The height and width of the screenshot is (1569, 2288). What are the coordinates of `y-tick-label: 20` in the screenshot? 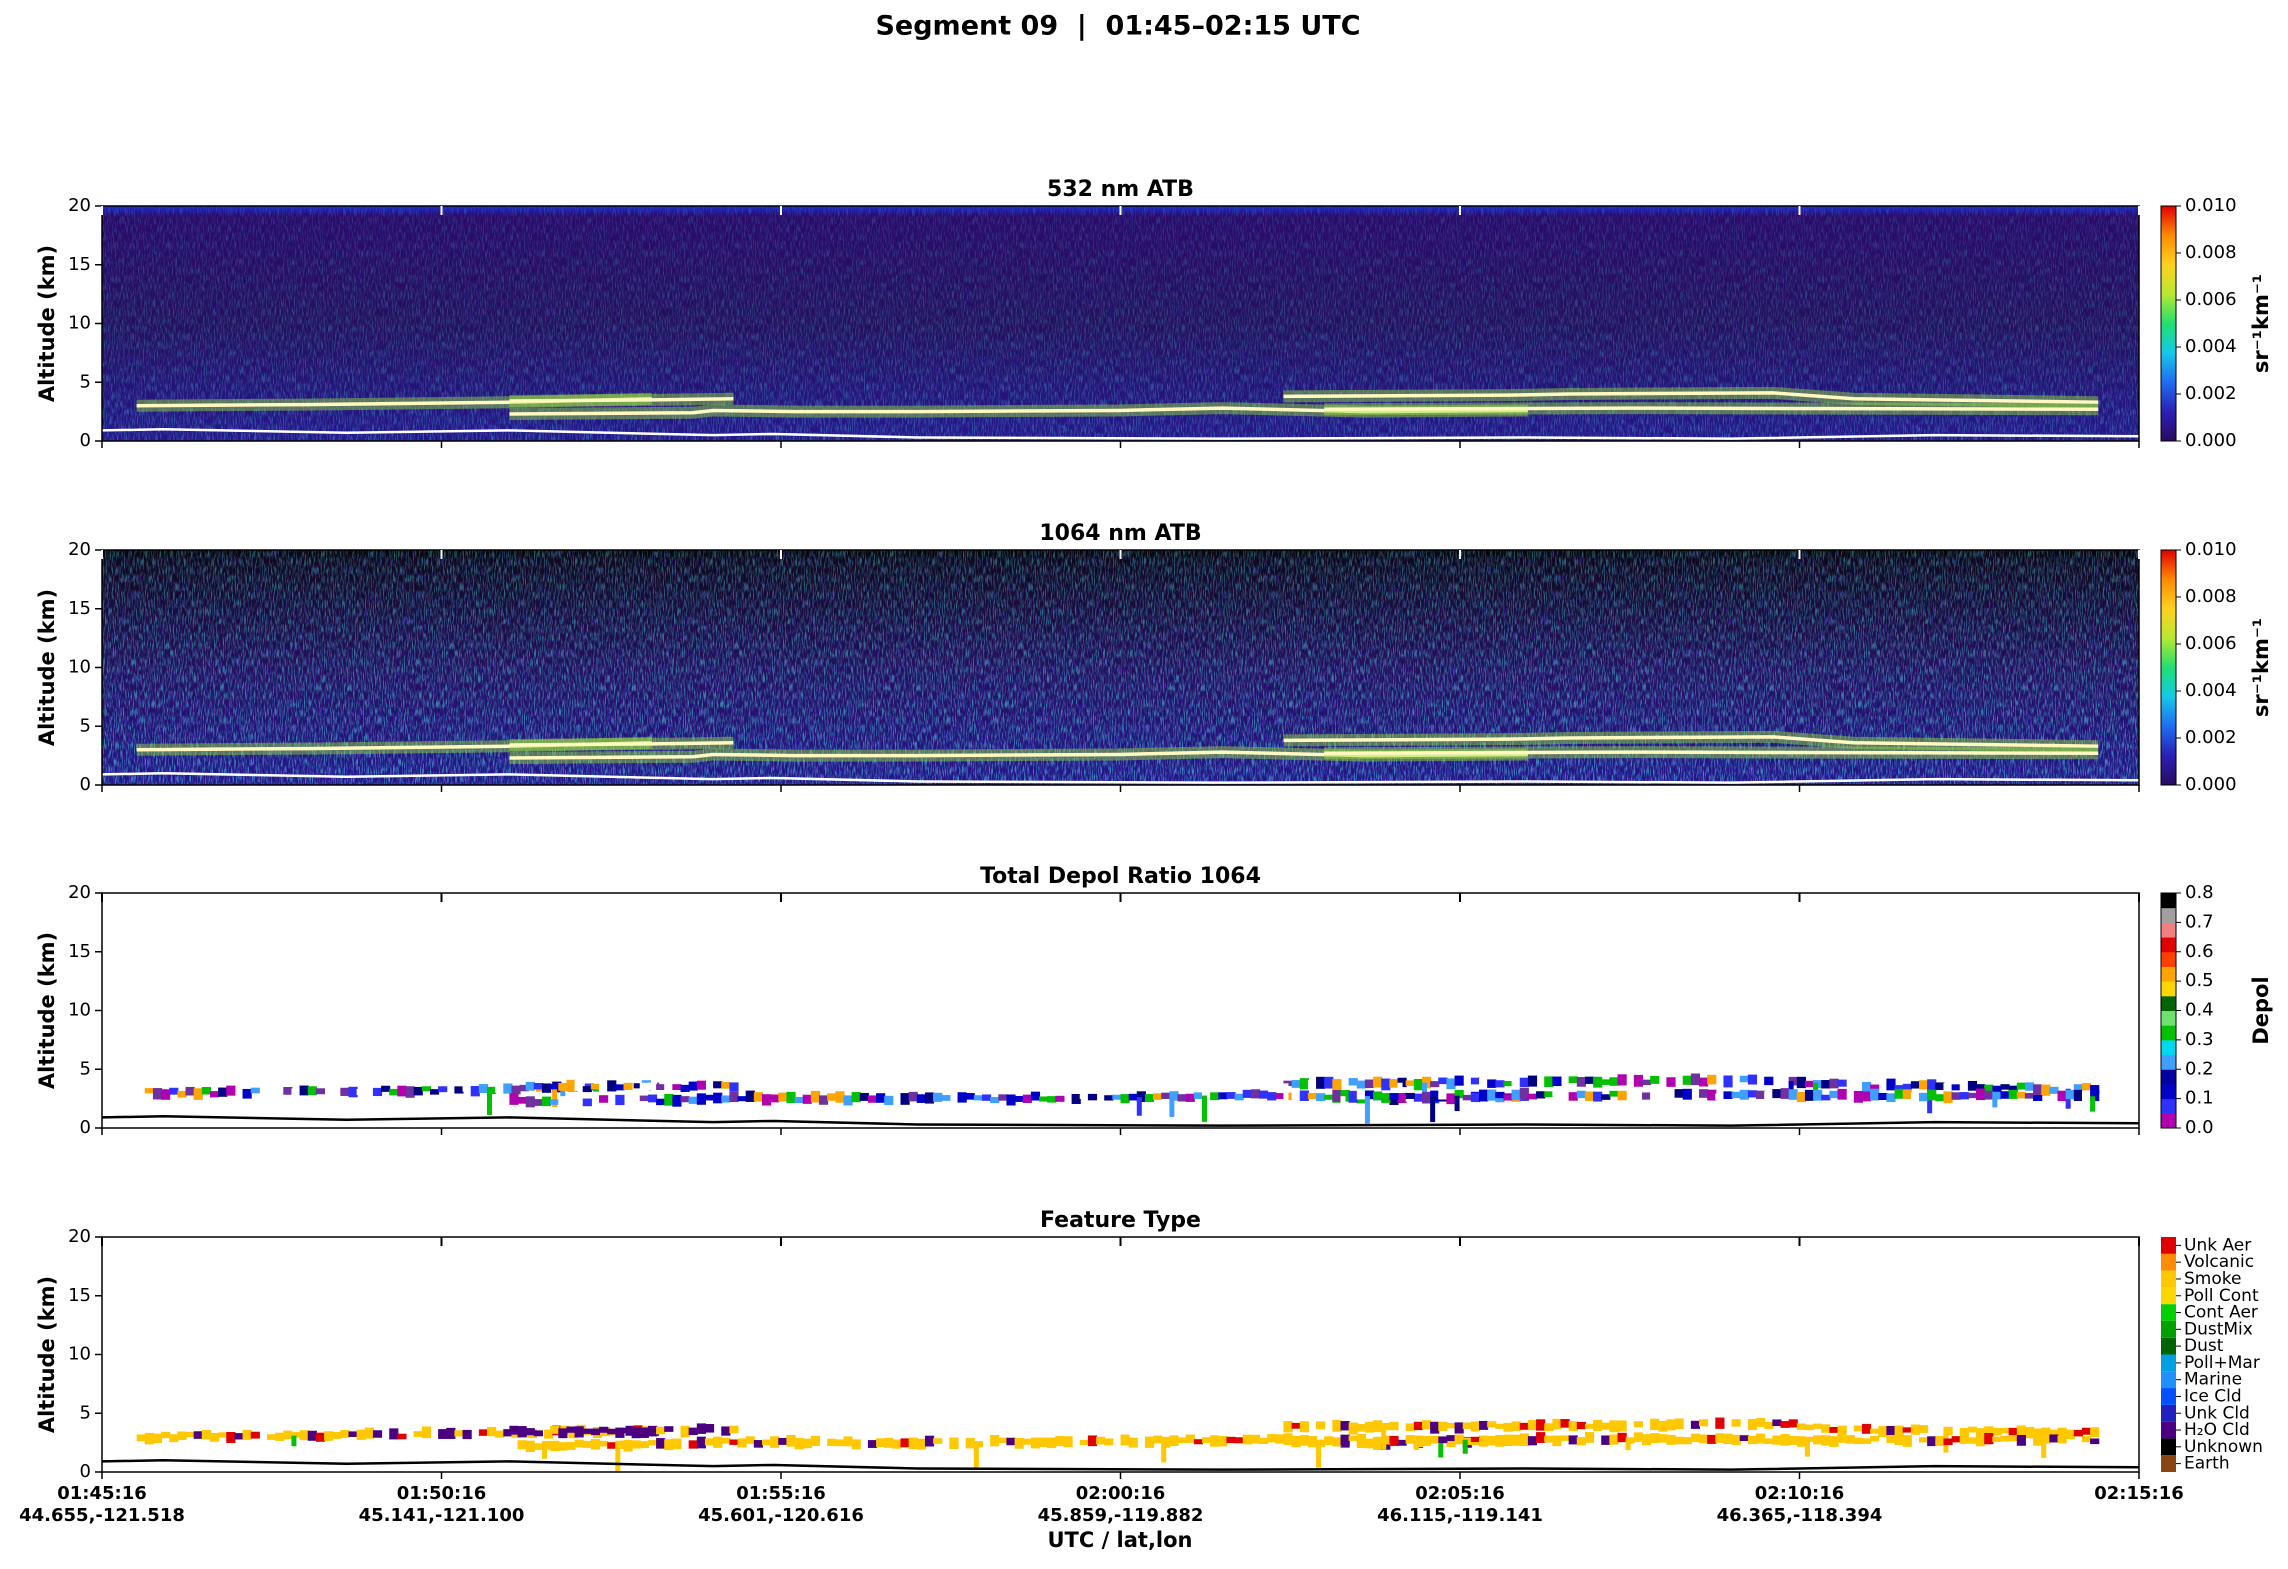 It's located at (79, 549).